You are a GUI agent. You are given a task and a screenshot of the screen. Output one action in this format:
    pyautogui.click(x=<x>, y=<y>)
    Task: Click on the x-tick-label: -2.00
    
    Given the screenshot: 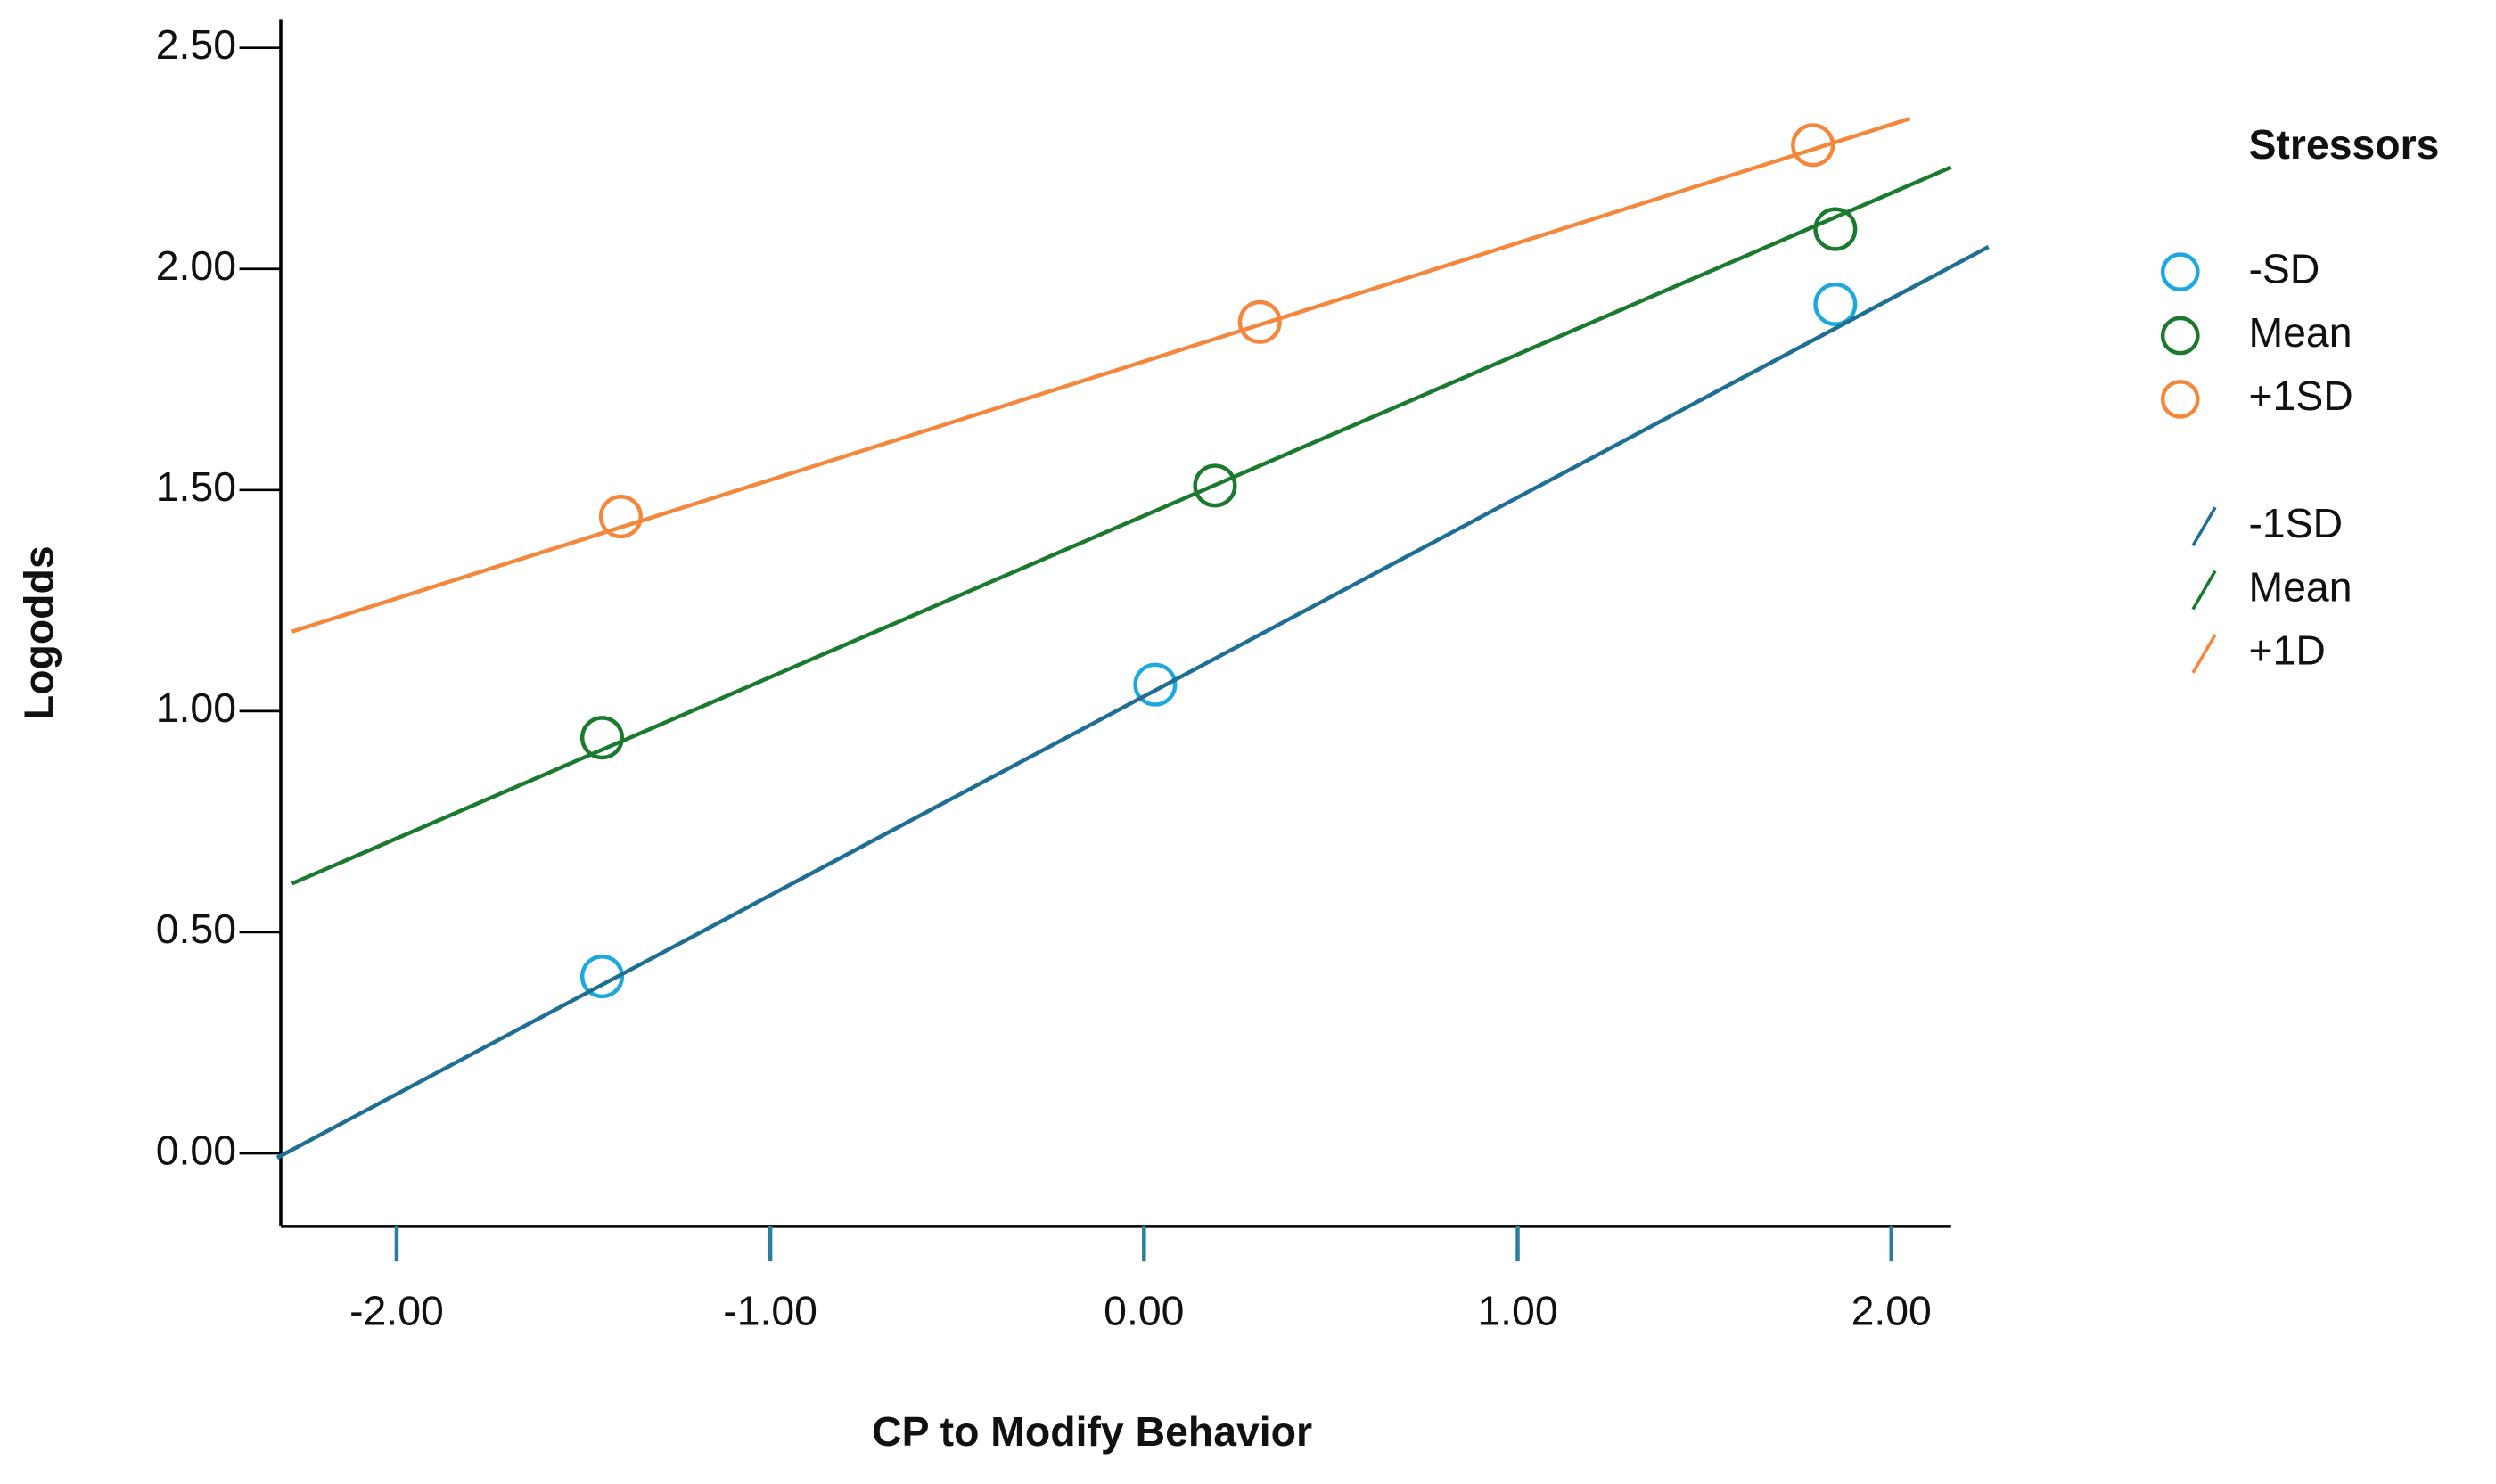 What is the action you would take?
    pyautogui.click(x=397, y=1310)
    